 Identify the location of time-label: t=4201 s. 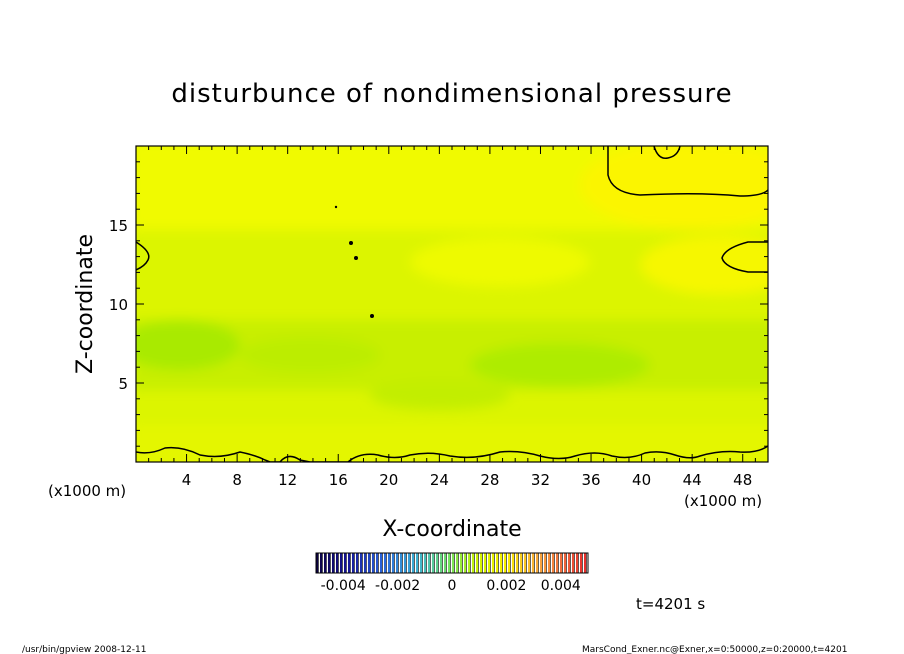
(670, 604).